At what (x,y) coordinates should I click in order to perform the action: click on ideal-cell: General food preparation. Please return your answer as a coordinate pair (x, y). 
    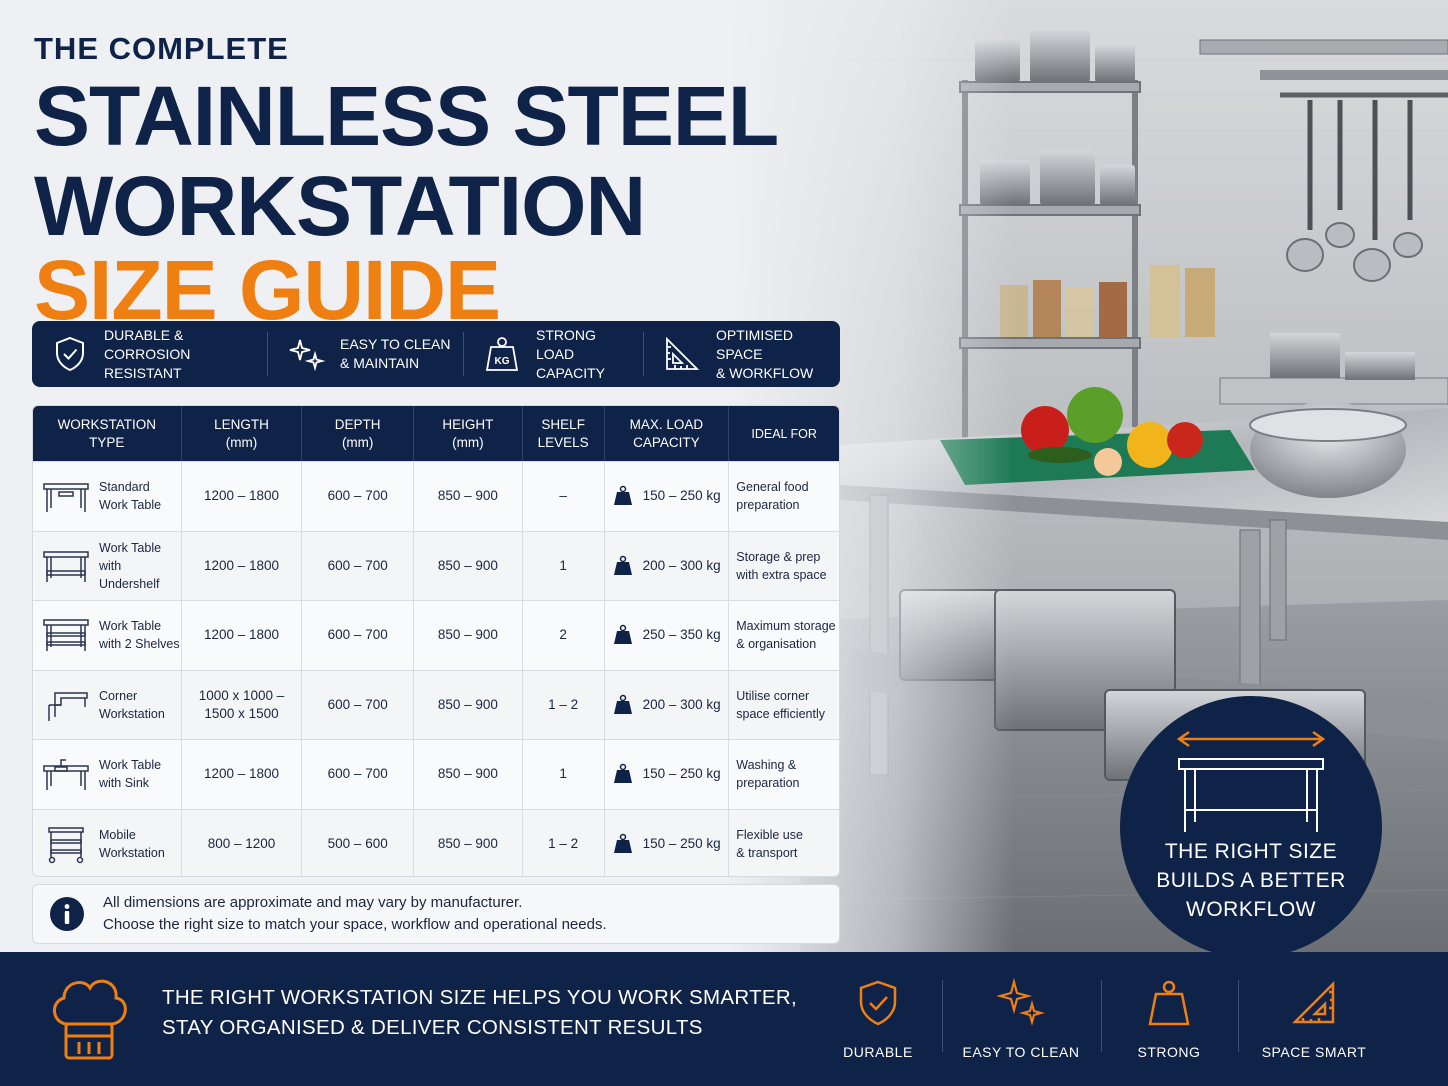
    Looking at the image, I should click on (772, 496).